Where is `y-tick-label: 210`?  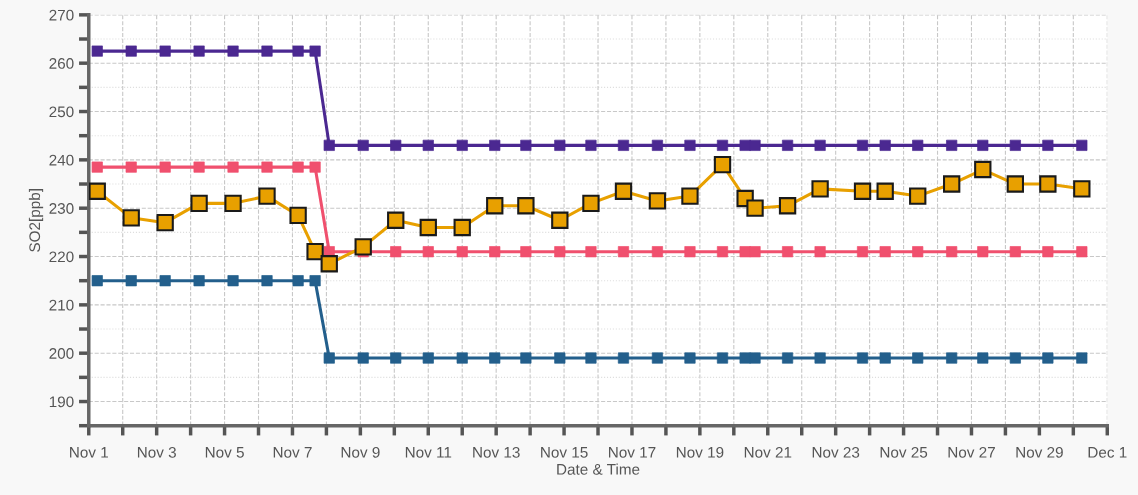 y-tick-label: 210 is located at coordinates (61, 305).